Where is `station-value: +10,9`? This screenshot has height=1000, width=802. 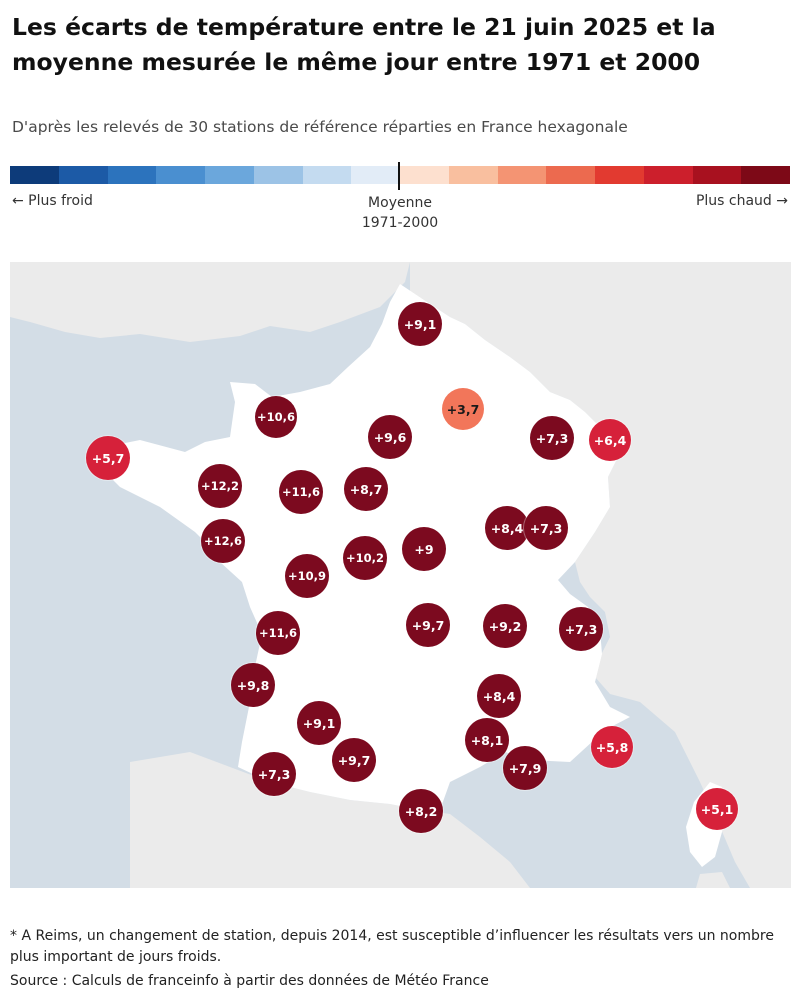
station-value: +10,9 is located at coordinates (306, 576).